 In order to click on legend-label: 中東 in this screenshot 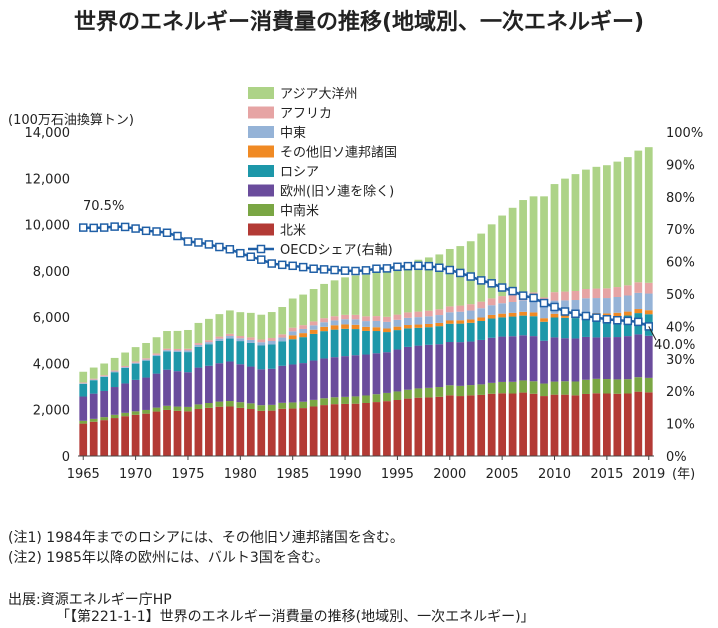, I will do `click(293, 133)`.